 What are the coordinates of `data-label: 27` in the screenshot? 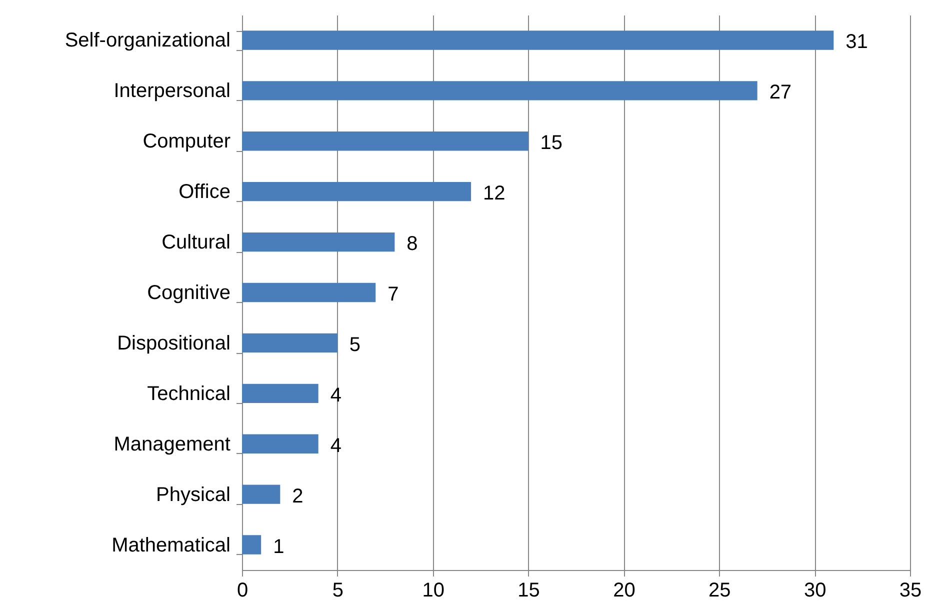 It's located at (780, 93).